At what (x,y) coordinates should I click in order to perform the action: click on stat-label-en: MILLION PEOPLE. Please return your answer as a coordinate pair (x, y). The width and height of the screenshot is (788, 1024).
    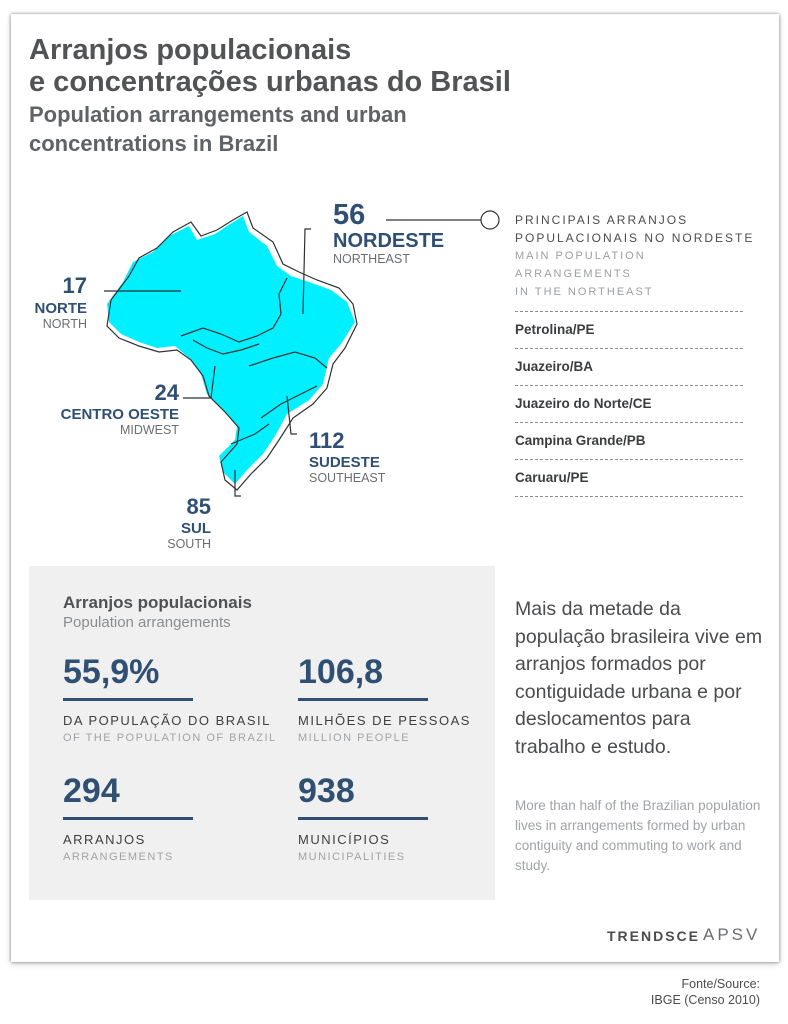
    Looking at the image, I should click on (354, 738).